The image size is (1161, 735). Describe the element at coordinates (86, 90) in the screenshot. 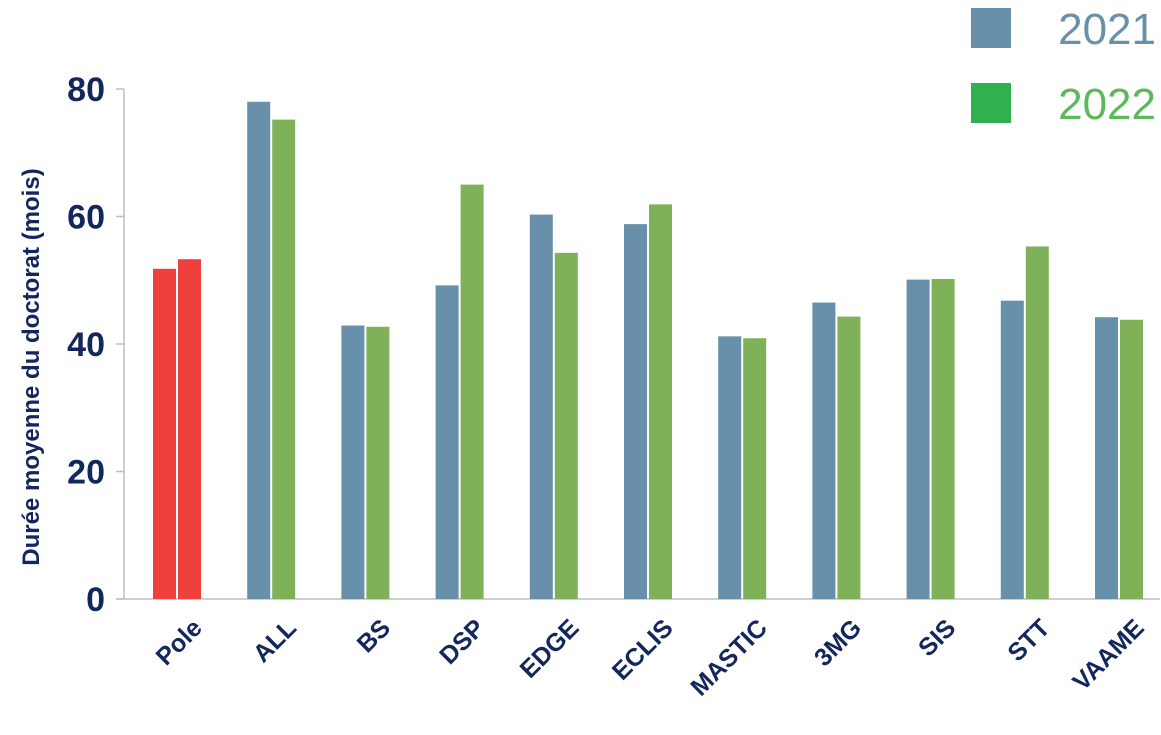

I see `y-tick-label: 80` at that location.